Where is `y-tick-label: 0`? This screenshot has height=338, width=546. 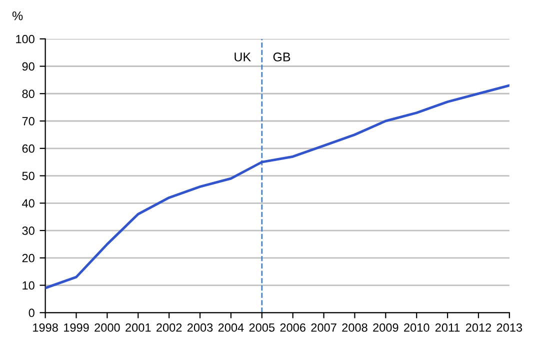 y-tick-label: 0 is located at coordinates (31, 313).